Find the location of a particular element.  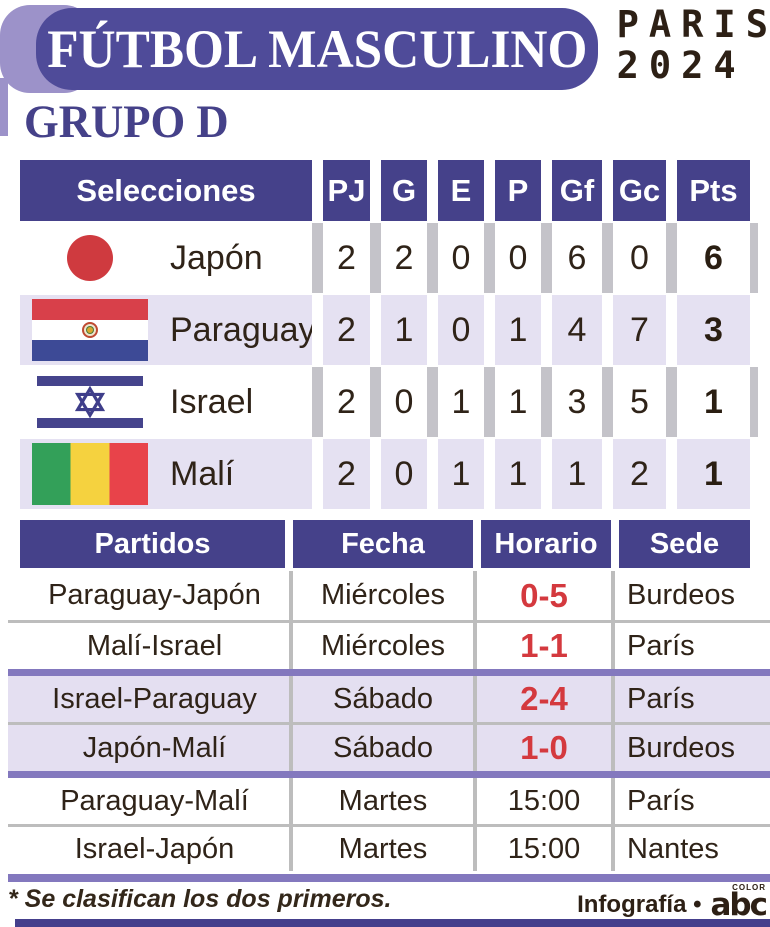

bottom-bar is located at coordinates (392, 923).